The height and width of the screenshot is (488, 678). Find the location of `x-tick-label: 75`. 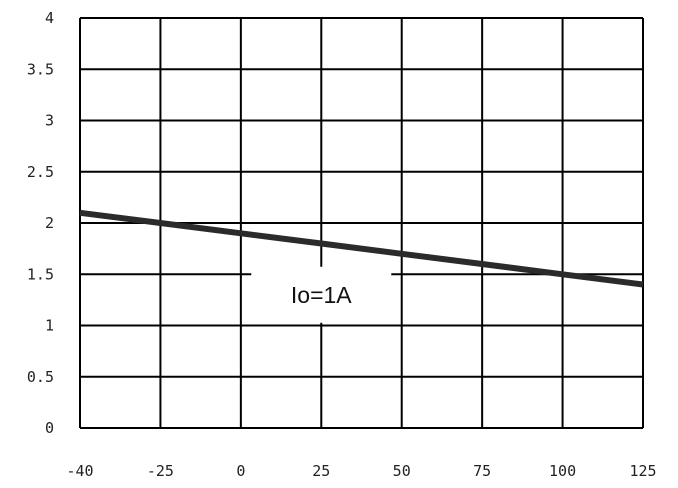

x-tick-label: 75 is located at coordinates (482, 471).